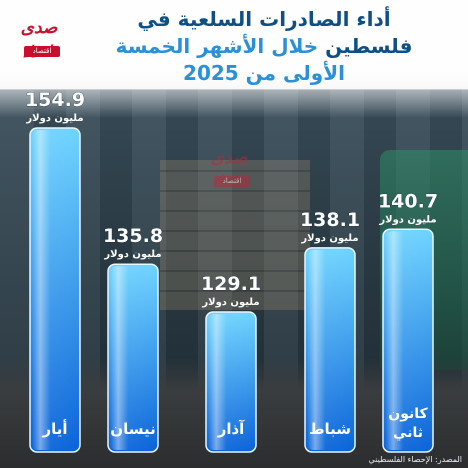  Describe the element at coordinates (217, 46) in the screenshot. I see `title-line-2b: خلال الأشهر الخمسة` at that location.